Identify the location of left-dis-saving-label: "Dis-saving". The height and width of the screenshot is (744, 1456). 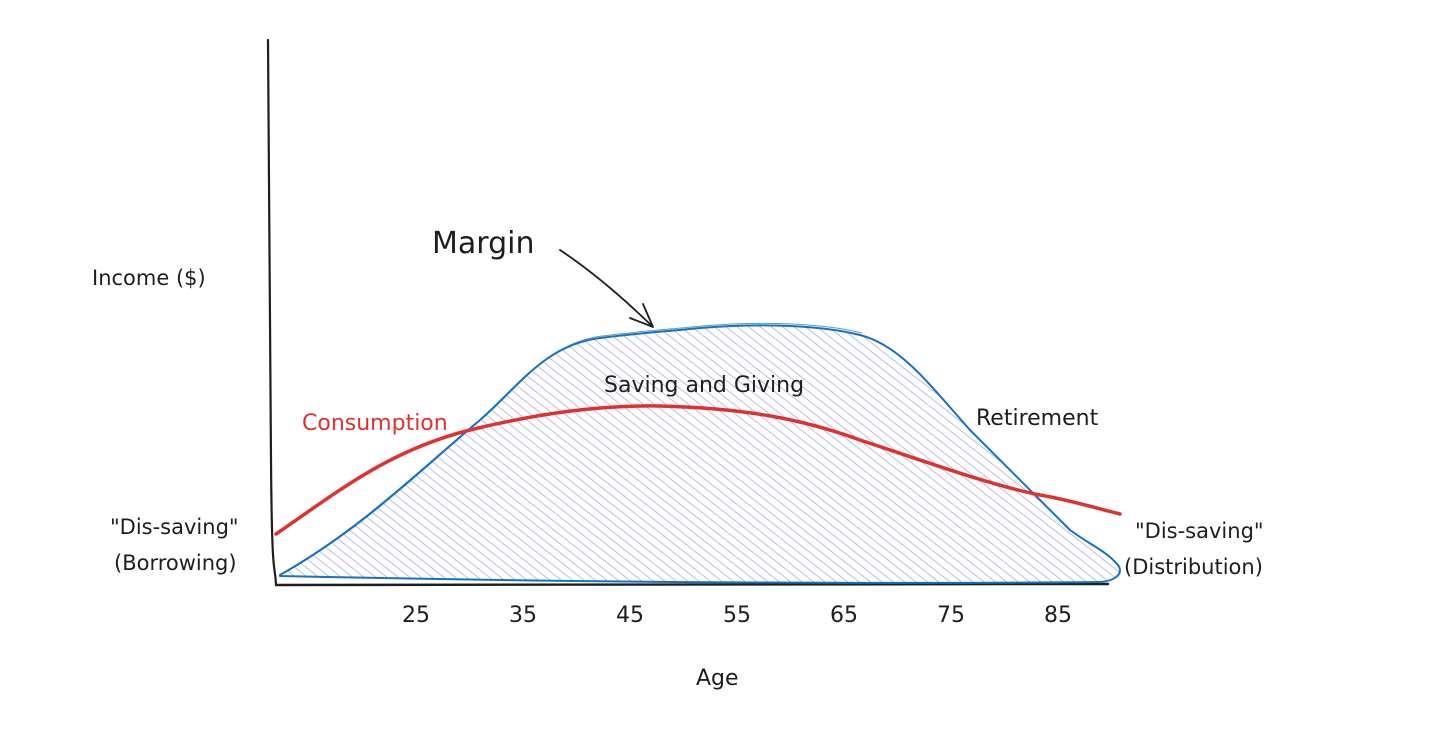
(174, 527).